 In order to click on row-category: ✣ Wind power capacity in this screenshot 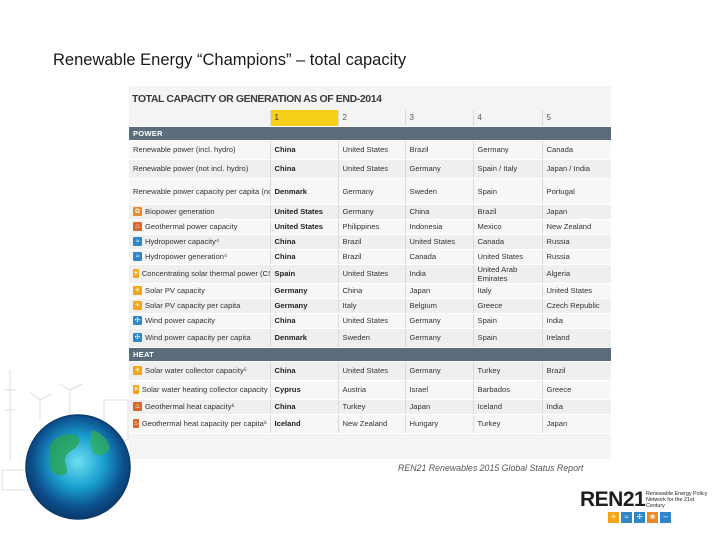, I will do `click(199, 321)`.